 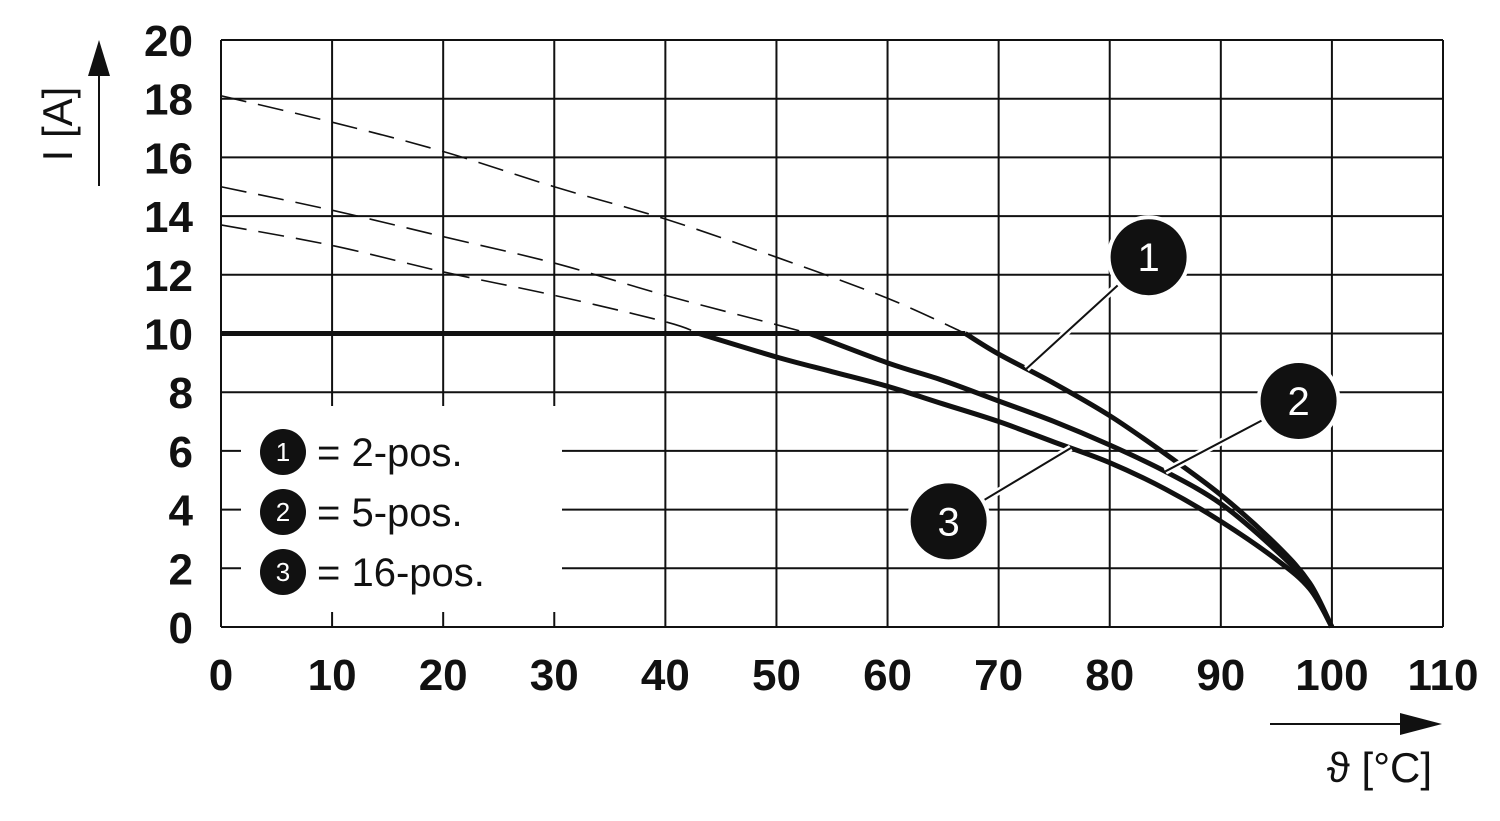 What do you see at coordinates (998, 675) in the screenshot?
I see `x-tick-label-70: 70` at bounding box center [998, 675].